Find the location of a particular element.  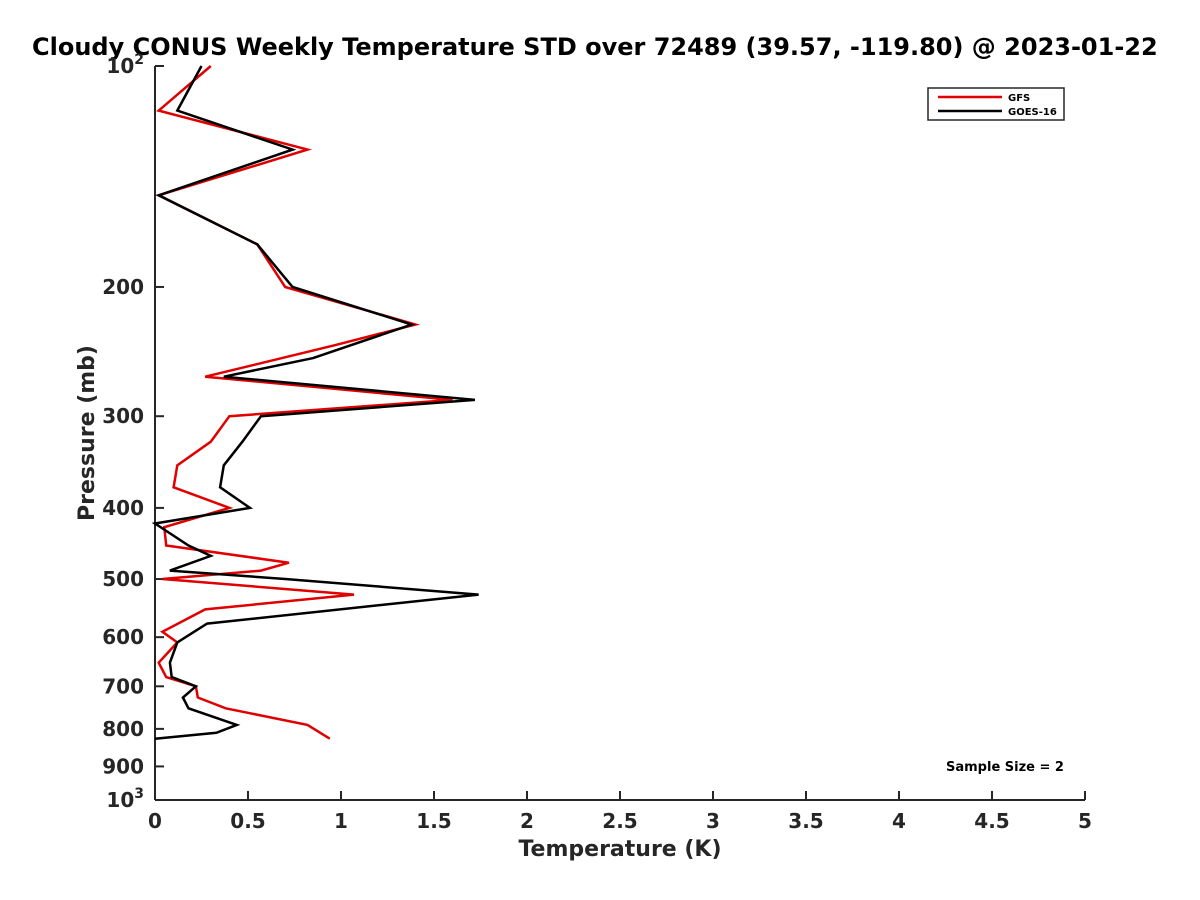

y-tick-label: 400 is located at coordinates (123, 508).